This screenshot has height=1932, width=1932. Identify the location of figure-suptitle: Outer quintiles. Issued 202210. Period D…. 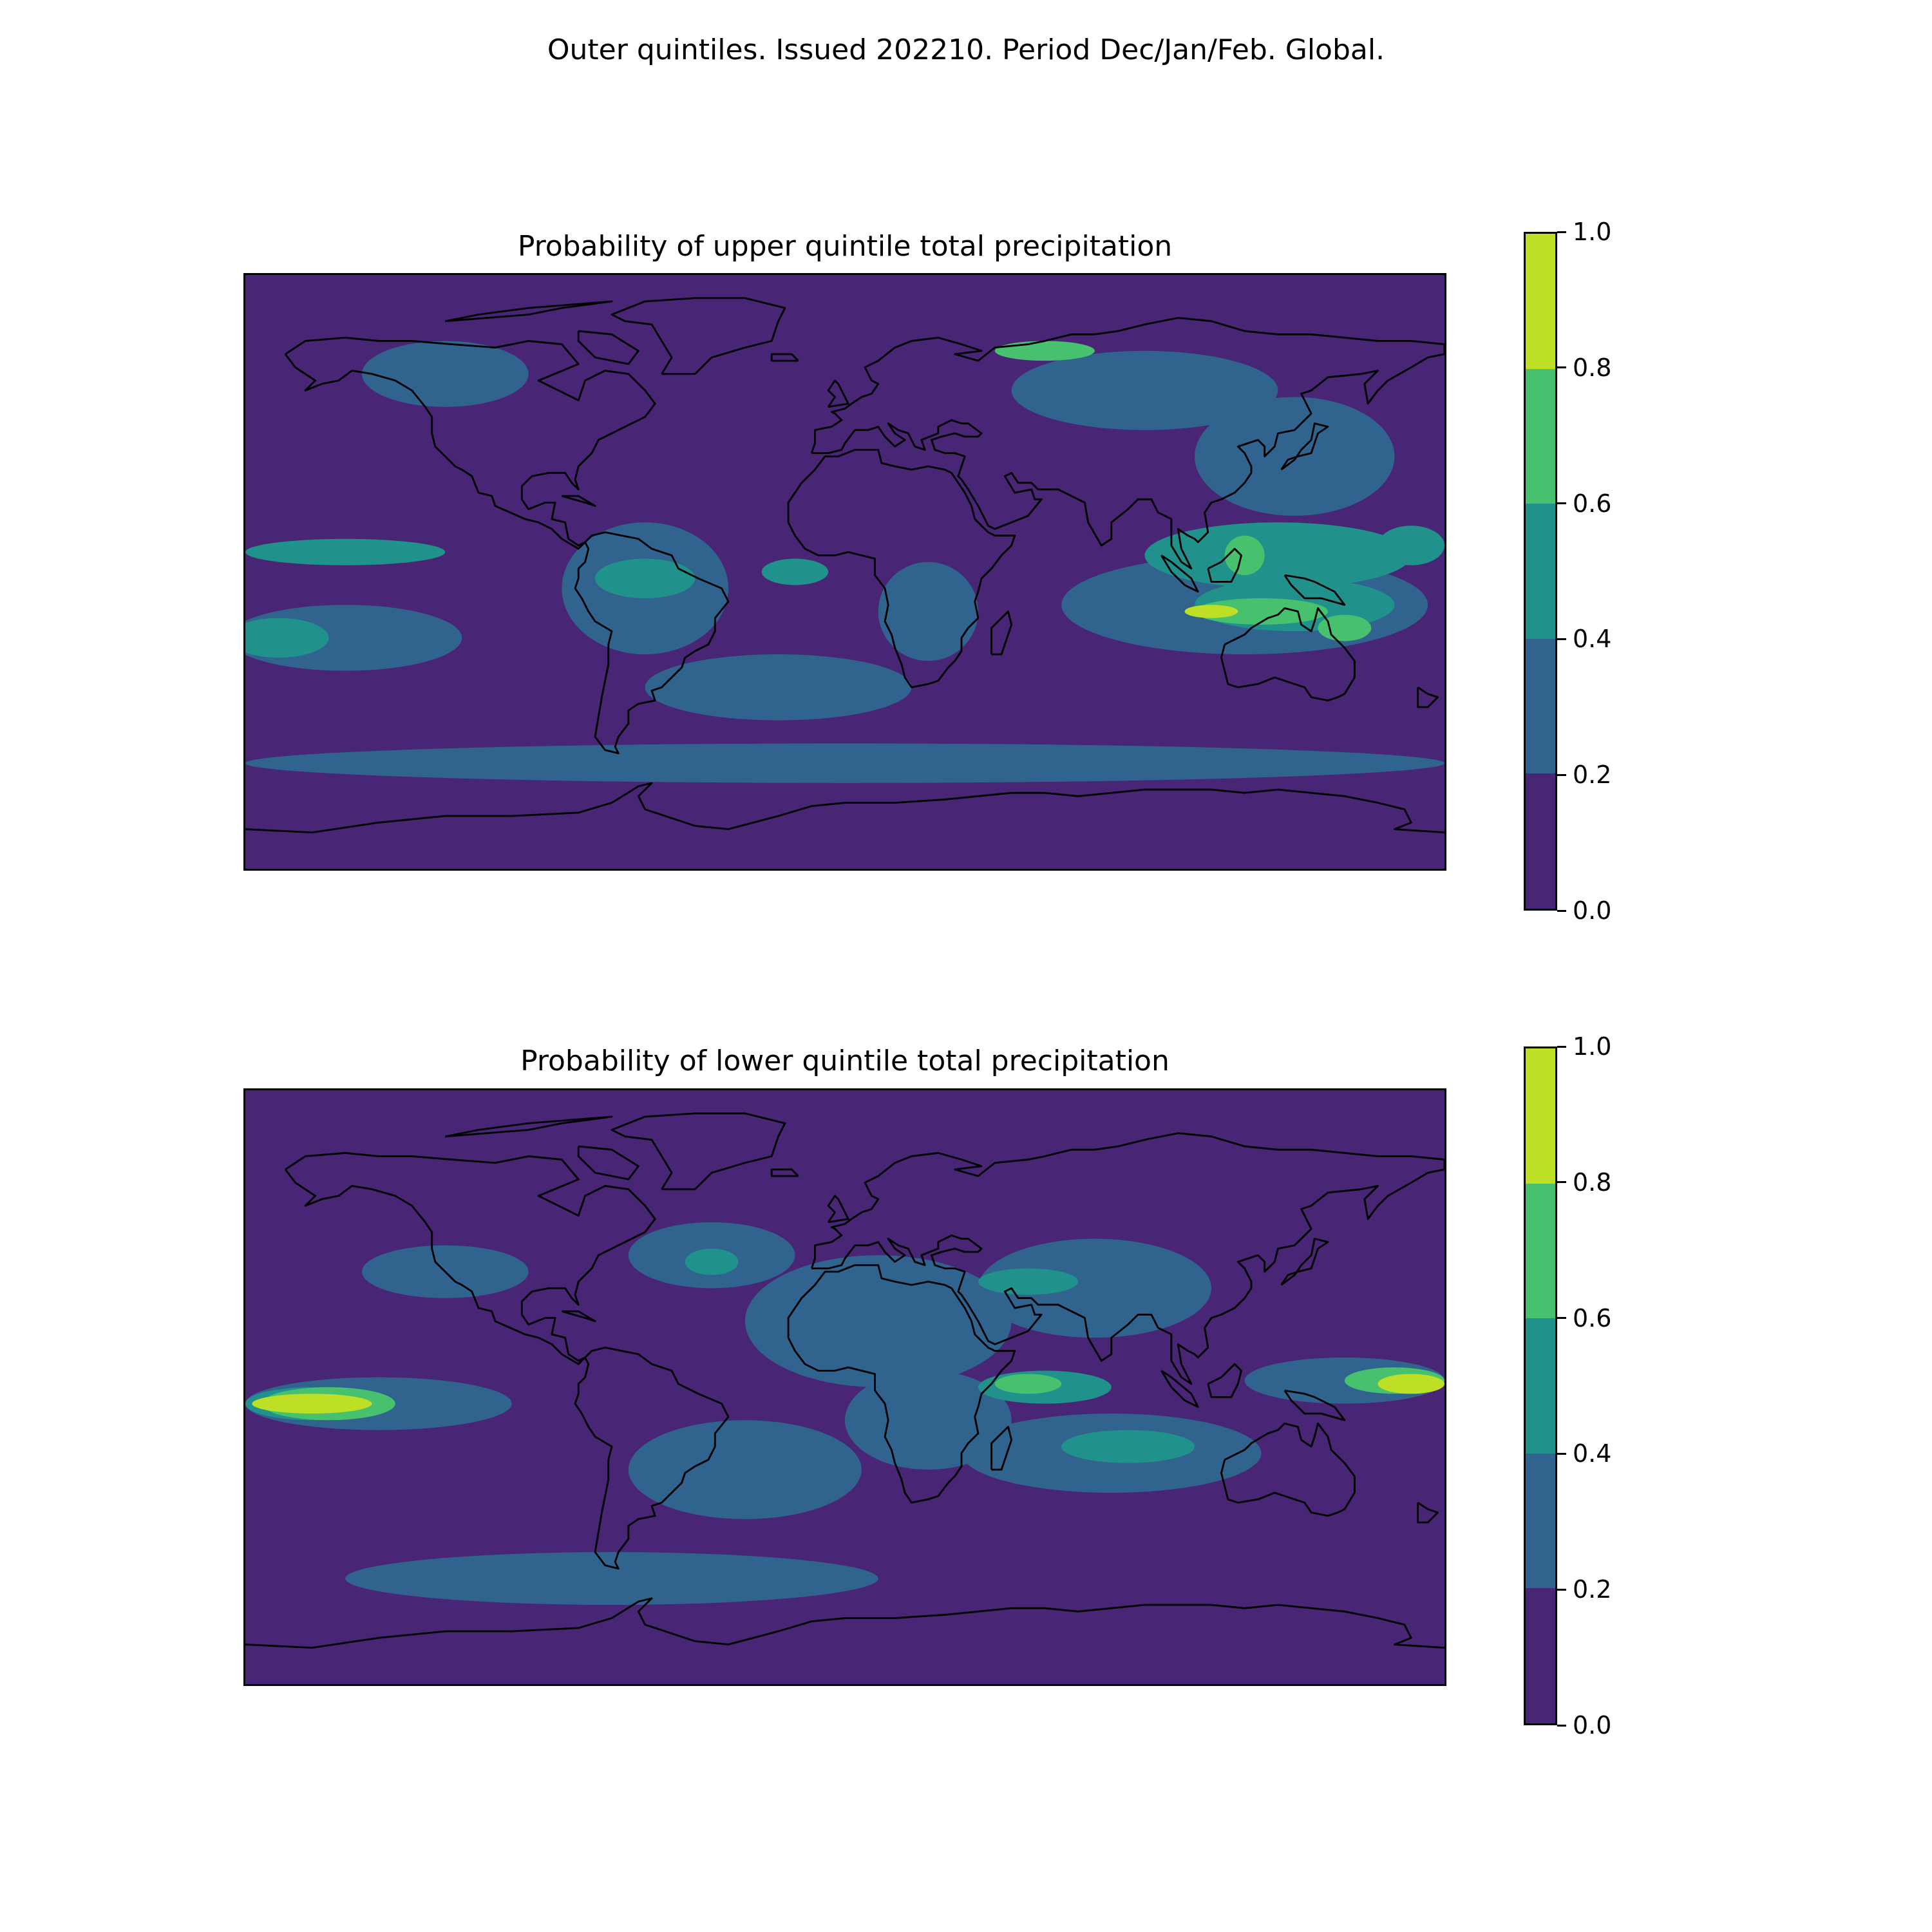
(966, 50).